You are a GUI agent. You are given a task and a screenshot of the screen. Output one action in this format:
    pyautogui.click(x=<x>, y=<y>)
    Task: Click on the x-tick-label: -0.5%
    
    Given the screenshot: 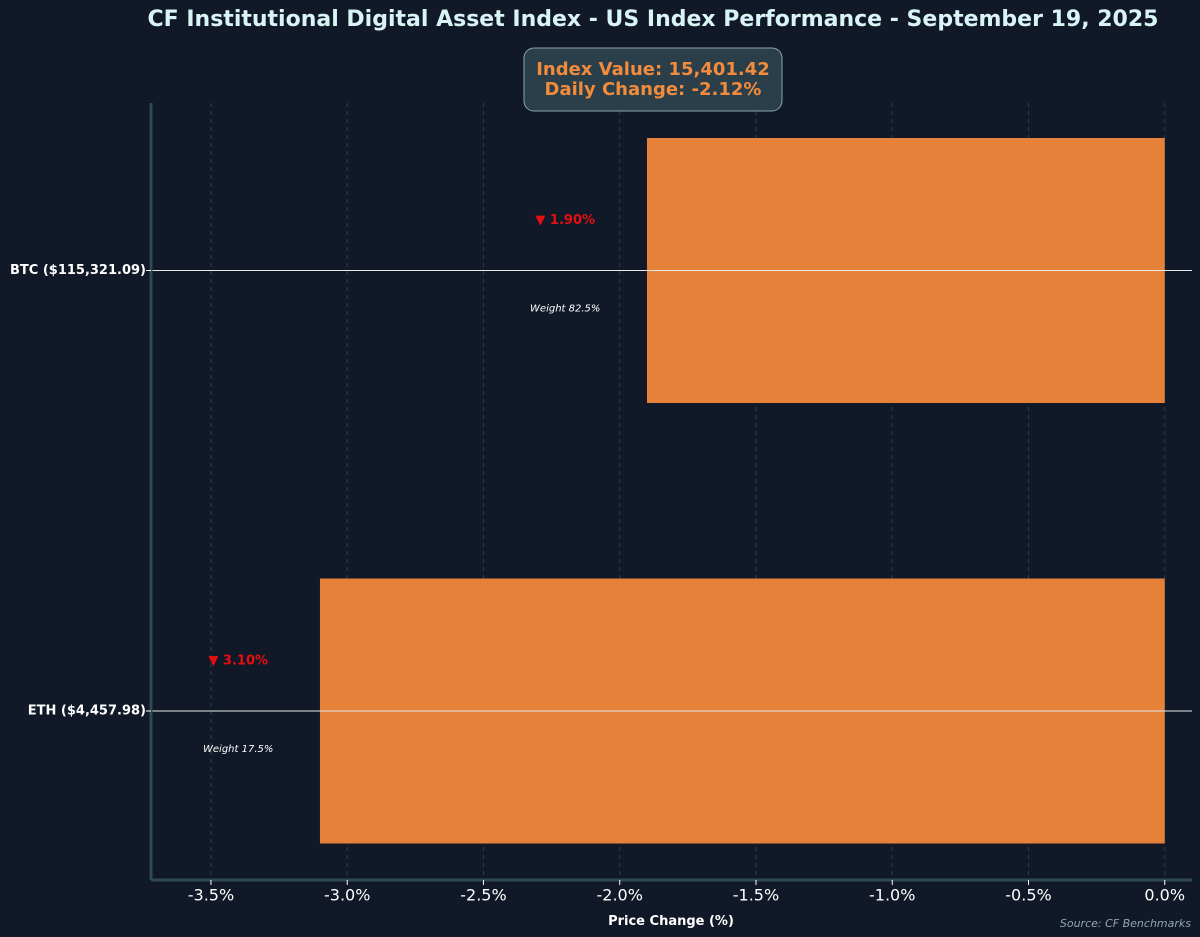 What is the action you would take?
    pyautogui.click(x=1028, y=895)
    